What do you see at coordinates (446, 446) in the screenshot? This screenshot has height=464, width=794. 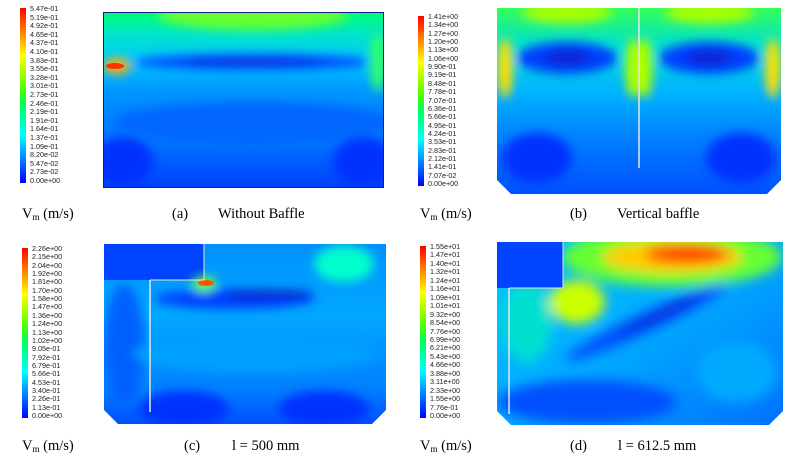 I see `caption-vm-d: Vm (m/s)` at bounding box center [446, 446].